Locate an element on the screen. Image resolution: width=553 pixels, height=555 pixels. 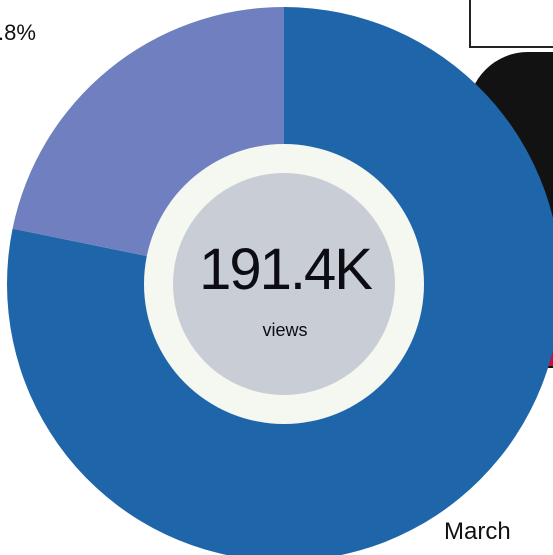
legend-frame is located at coordinates (511, 24).